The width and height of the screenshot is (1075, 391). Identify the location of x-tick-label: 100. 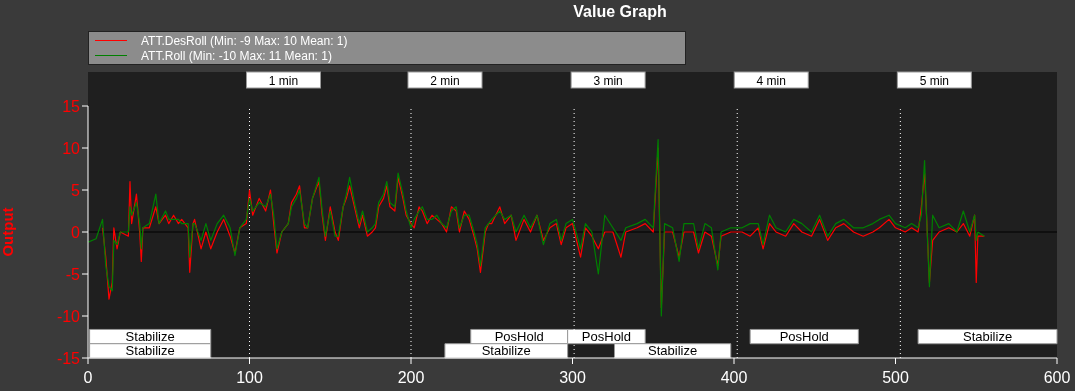
(249, 378).